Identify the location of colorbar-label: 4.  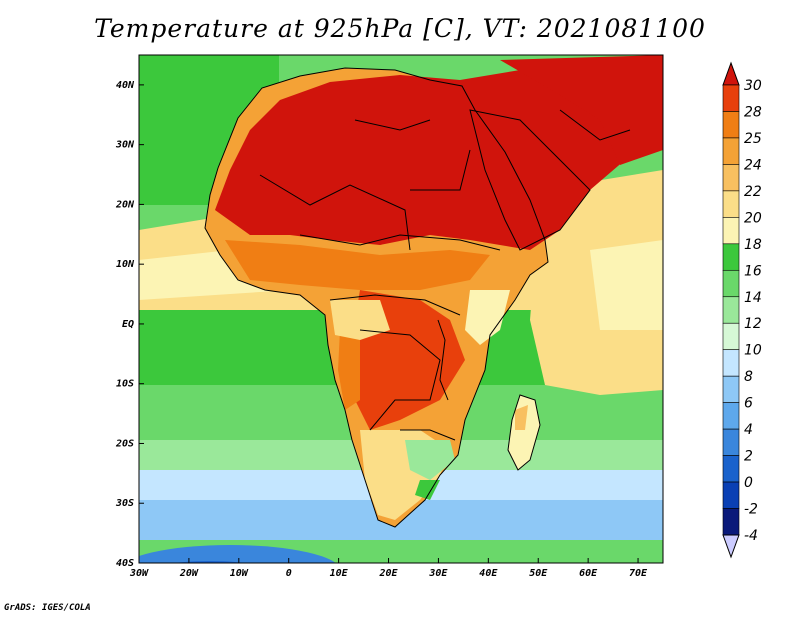
(748, 430).